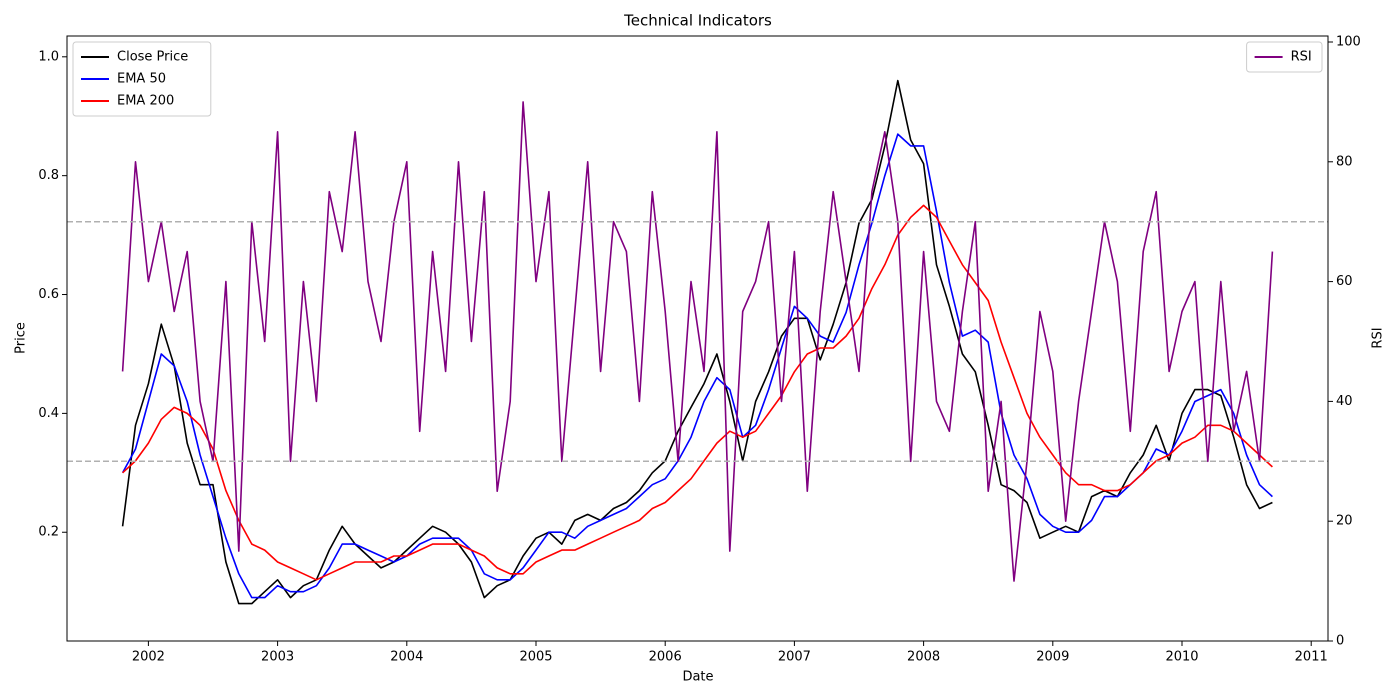  What do you see at coordinates (152, 57) in the screenshot?
I see `legend-label: Close Price` at bounding box center [152, 57].